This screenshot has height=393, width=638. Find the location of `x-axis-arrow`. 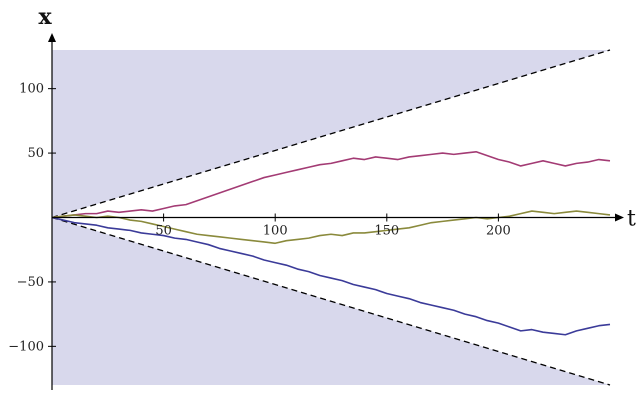

x-axis-arrow is located at coordinates (619, 217).